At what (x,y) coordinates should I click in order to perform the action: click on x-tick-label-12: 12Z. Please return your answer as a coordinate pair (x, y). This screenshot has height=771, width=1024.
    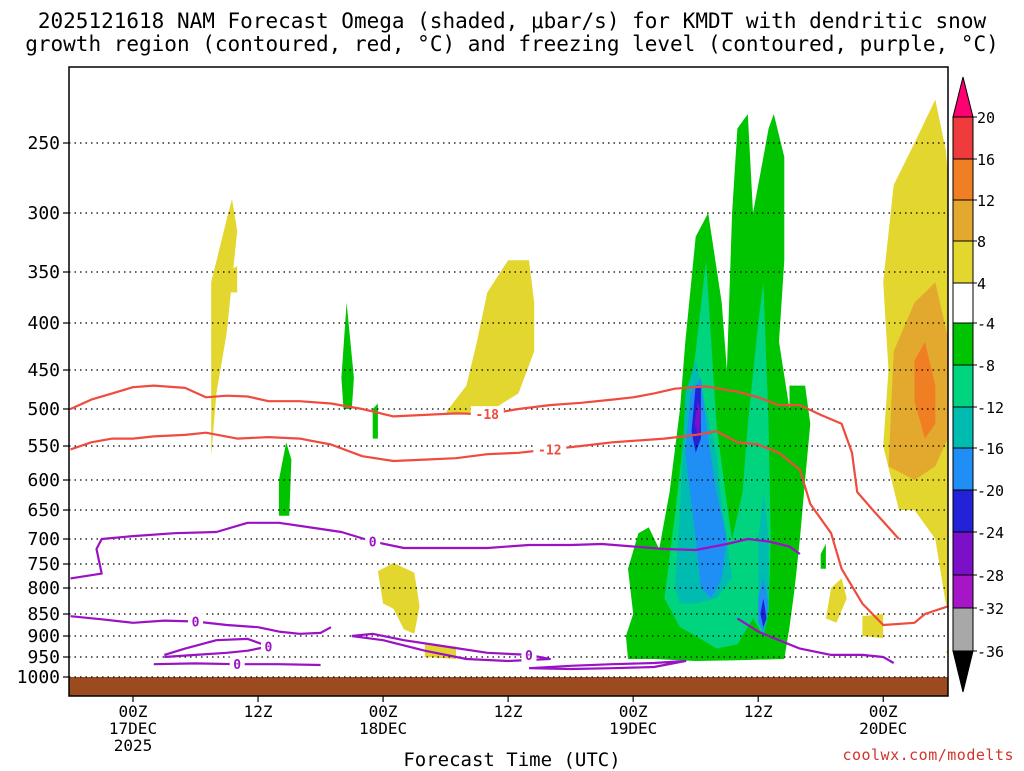
    Looking at the image, I should click on (258, 711).